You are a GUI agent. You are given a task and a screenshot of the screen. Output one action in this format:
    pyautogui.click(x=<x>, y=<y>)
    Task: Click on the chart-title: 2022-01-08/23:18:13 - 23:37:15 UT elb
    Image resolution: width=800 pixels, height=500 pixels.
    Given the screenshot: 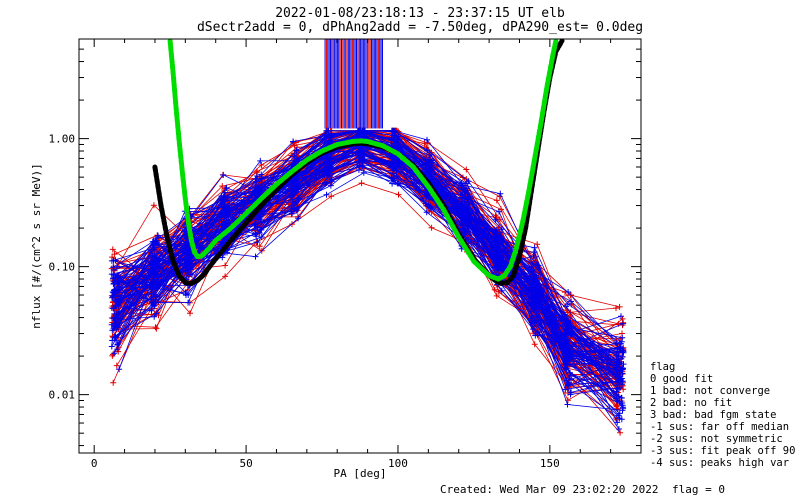 What is the action you would take?
    pyautogui.click(x=420, y=13)
    